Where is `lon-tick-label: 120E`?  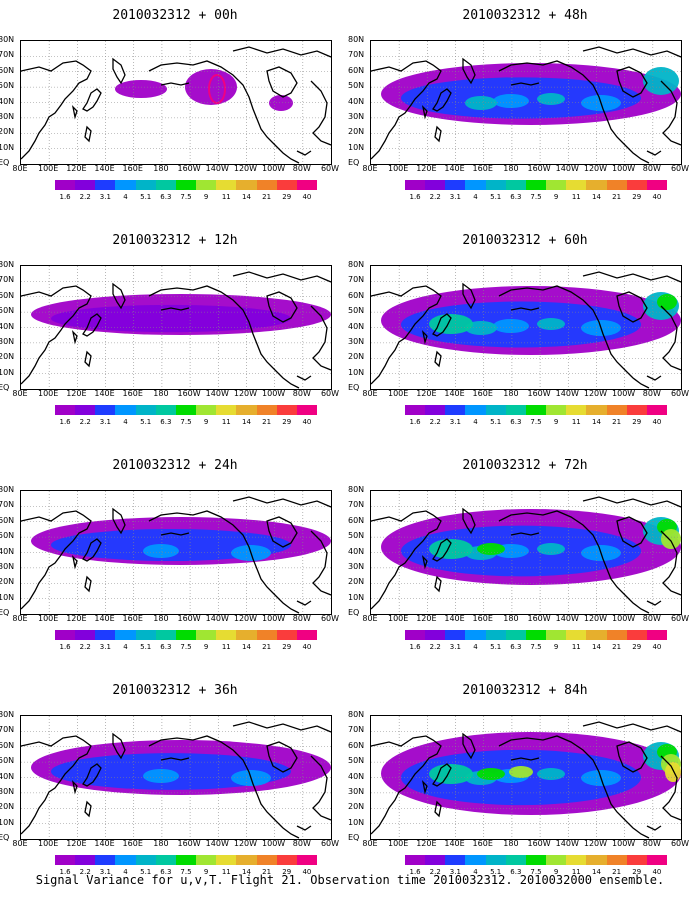 lon-tick-label: 120E is located at coordinates (76, 168).